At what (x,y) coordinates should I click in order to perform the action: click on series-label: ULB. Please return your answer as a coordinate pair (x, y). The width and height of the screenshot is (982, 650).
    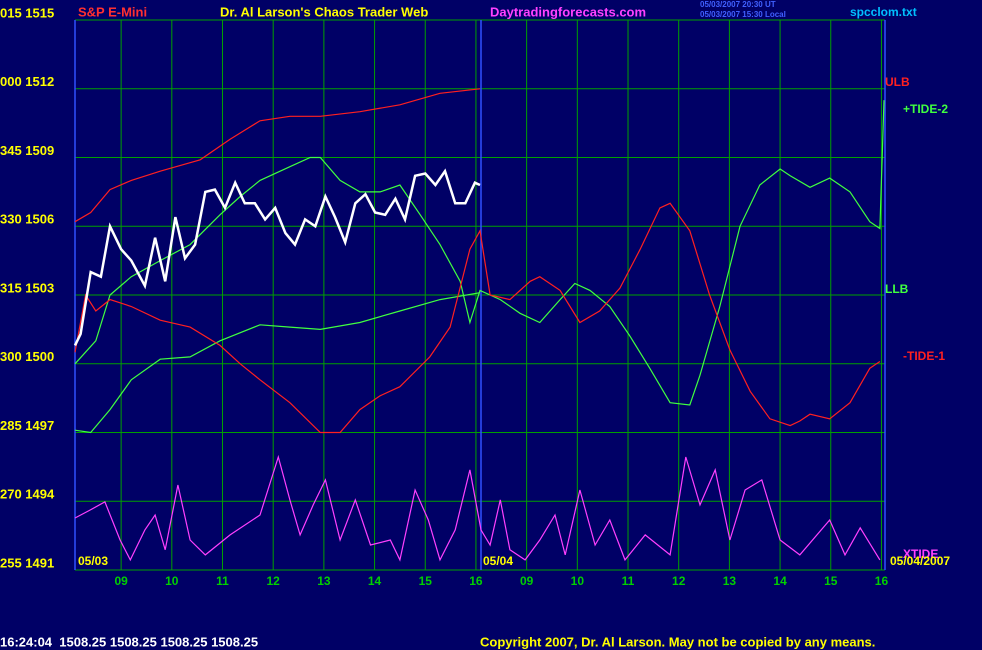
    Looking at the image, I should click on (897, 82).